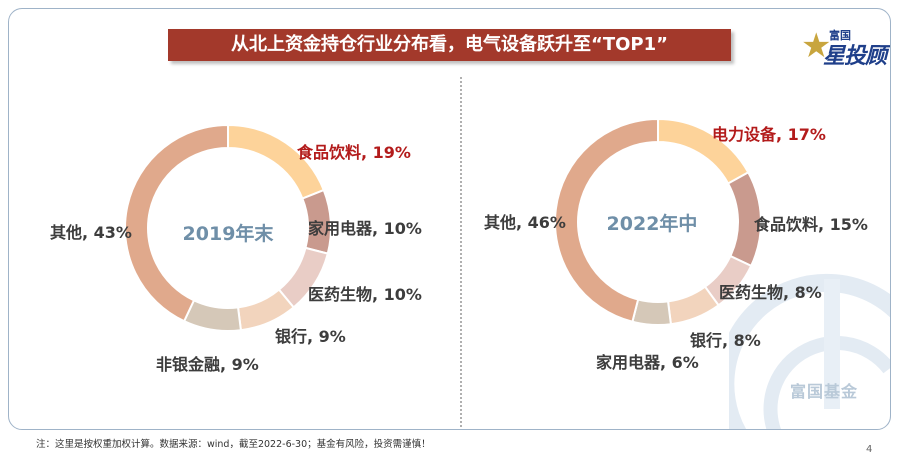 The image size is (901, 467). I want to click on watermark-emblem, so click(809, 351).